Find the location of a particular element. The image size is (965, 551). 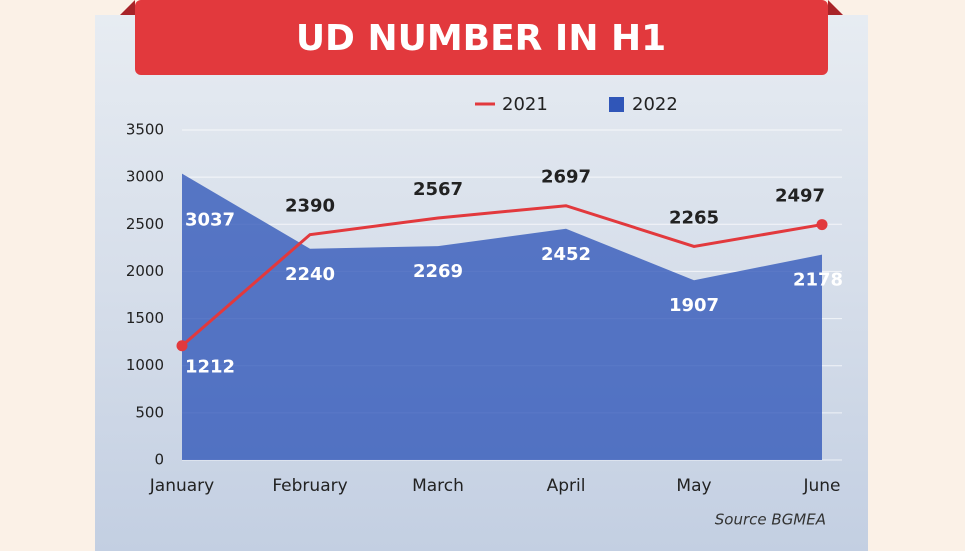

title-banner is located at coordinates (481, 37).